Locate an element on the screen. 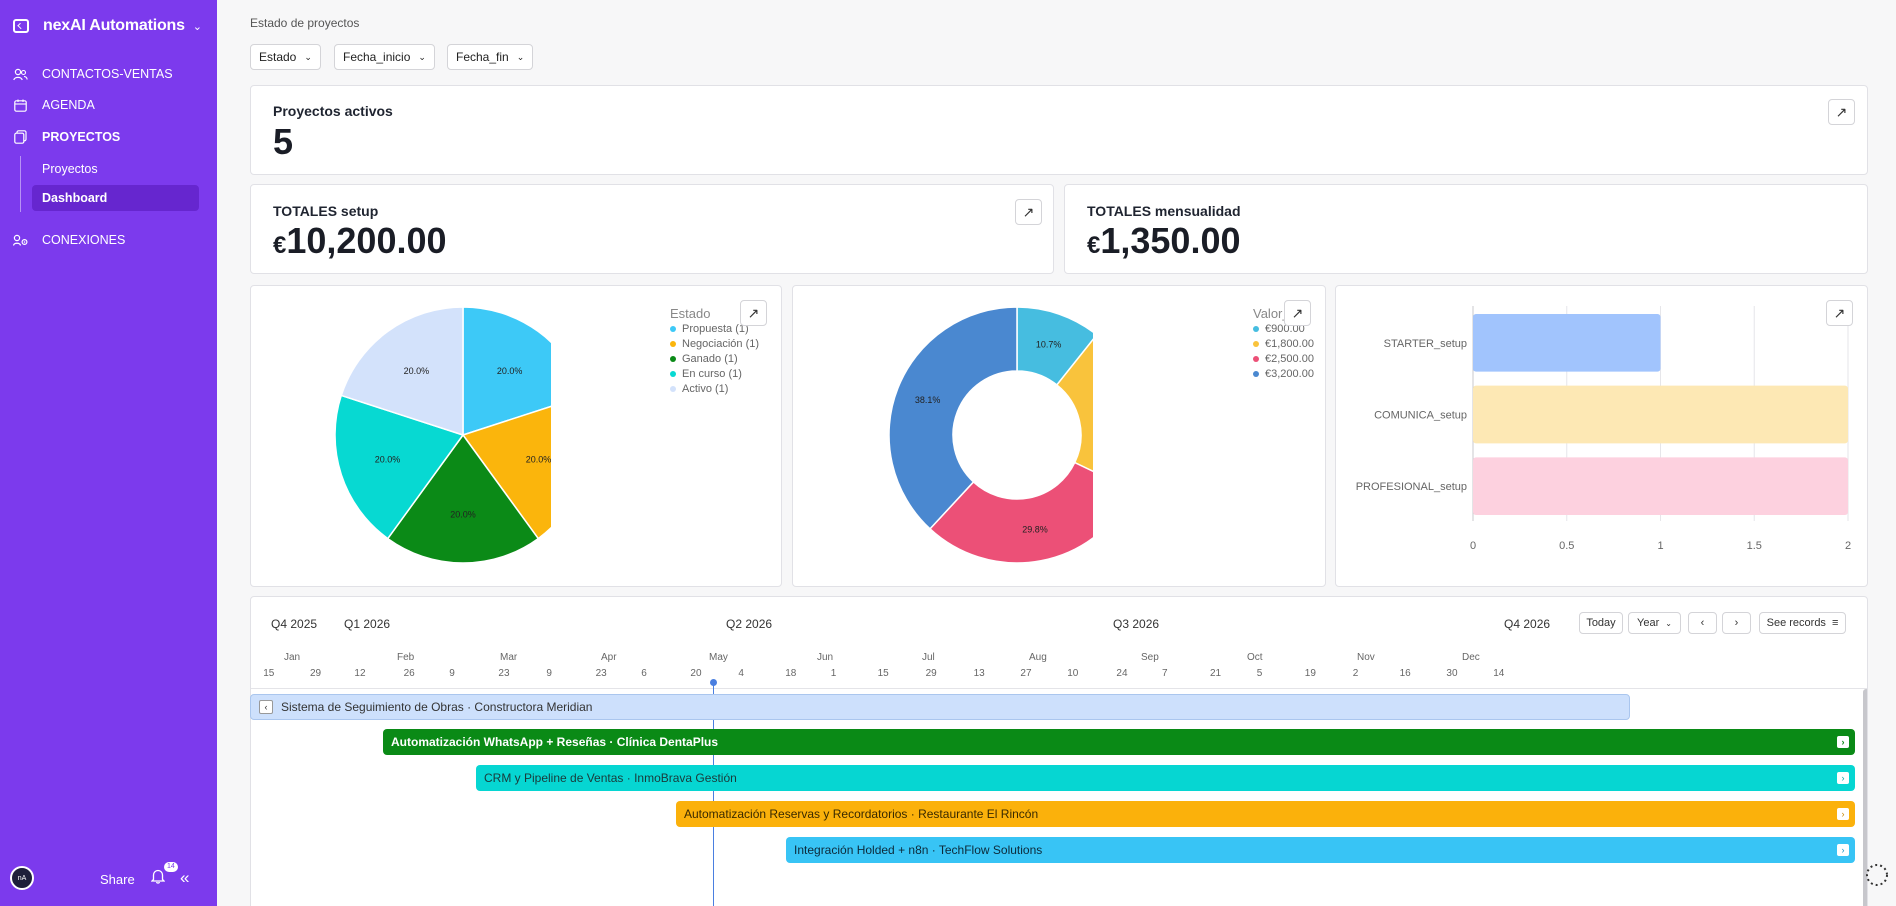 The height and width of the screenshot is (906, 1896). avatar: nA is located at coordinates (22, 878).